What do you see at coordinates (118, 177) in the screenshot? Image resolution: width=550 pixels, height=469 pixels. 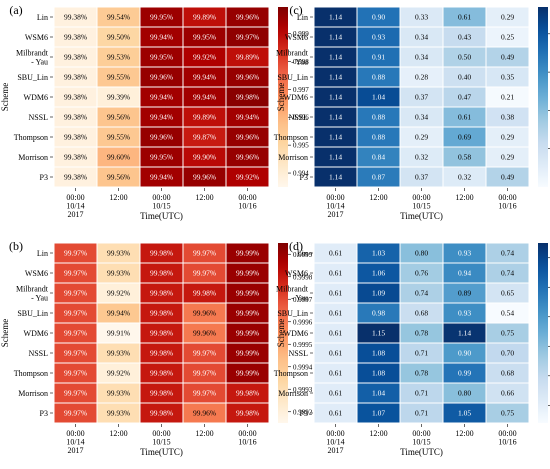 I see `cell-value-label: 99.56%` at bounding box center [118, 177].